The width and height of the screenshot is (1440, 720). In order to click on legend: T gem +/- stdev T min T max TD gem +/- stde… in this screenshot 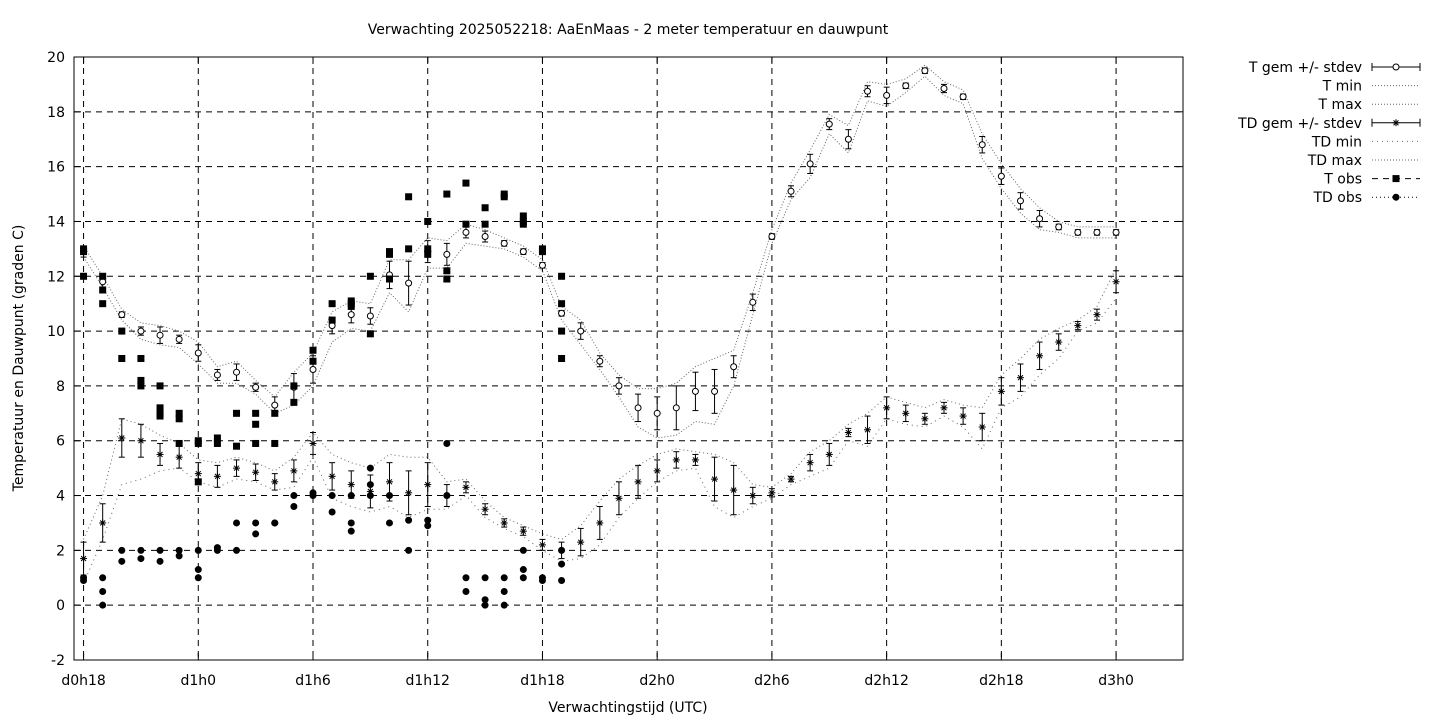, I will do `click(1329, 133)`.